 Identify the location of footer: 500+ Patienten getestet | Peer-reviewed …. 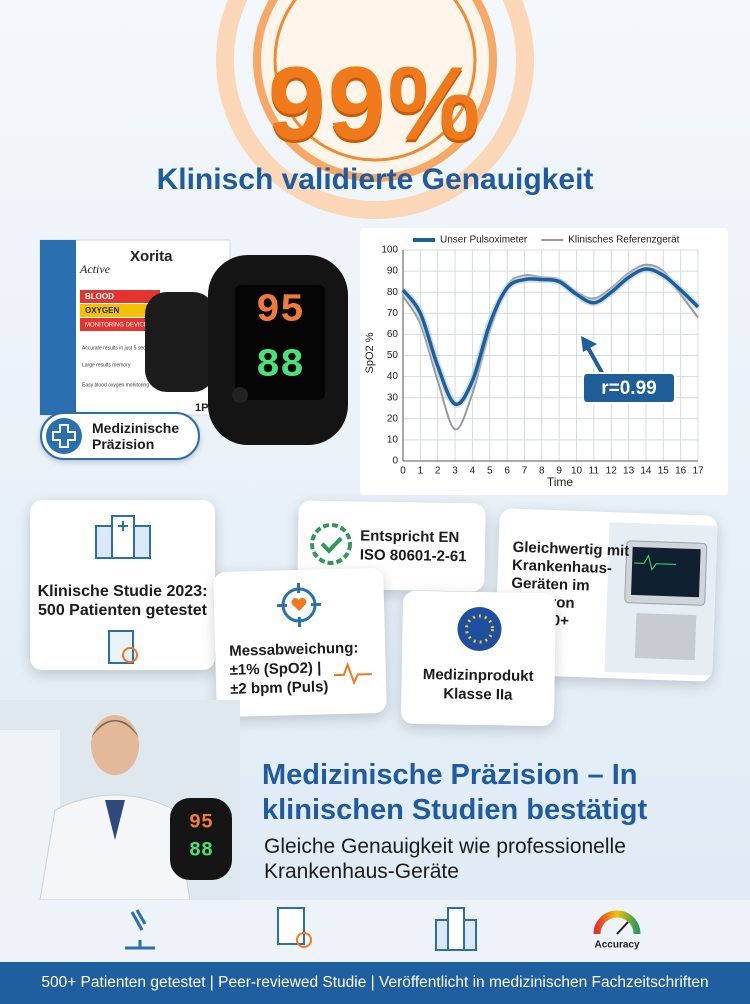
(375, 983).